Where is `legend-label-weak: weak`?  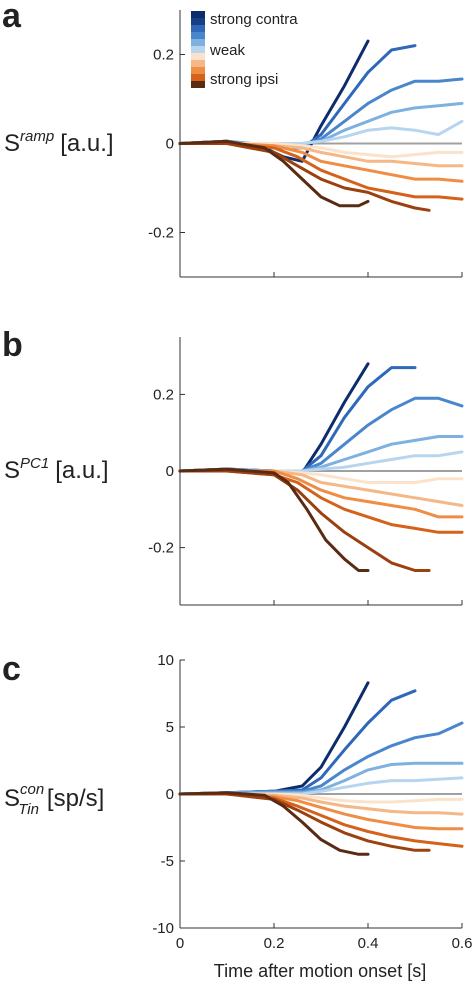 legend-label-weak: weak is located at coordinates (227, 50).